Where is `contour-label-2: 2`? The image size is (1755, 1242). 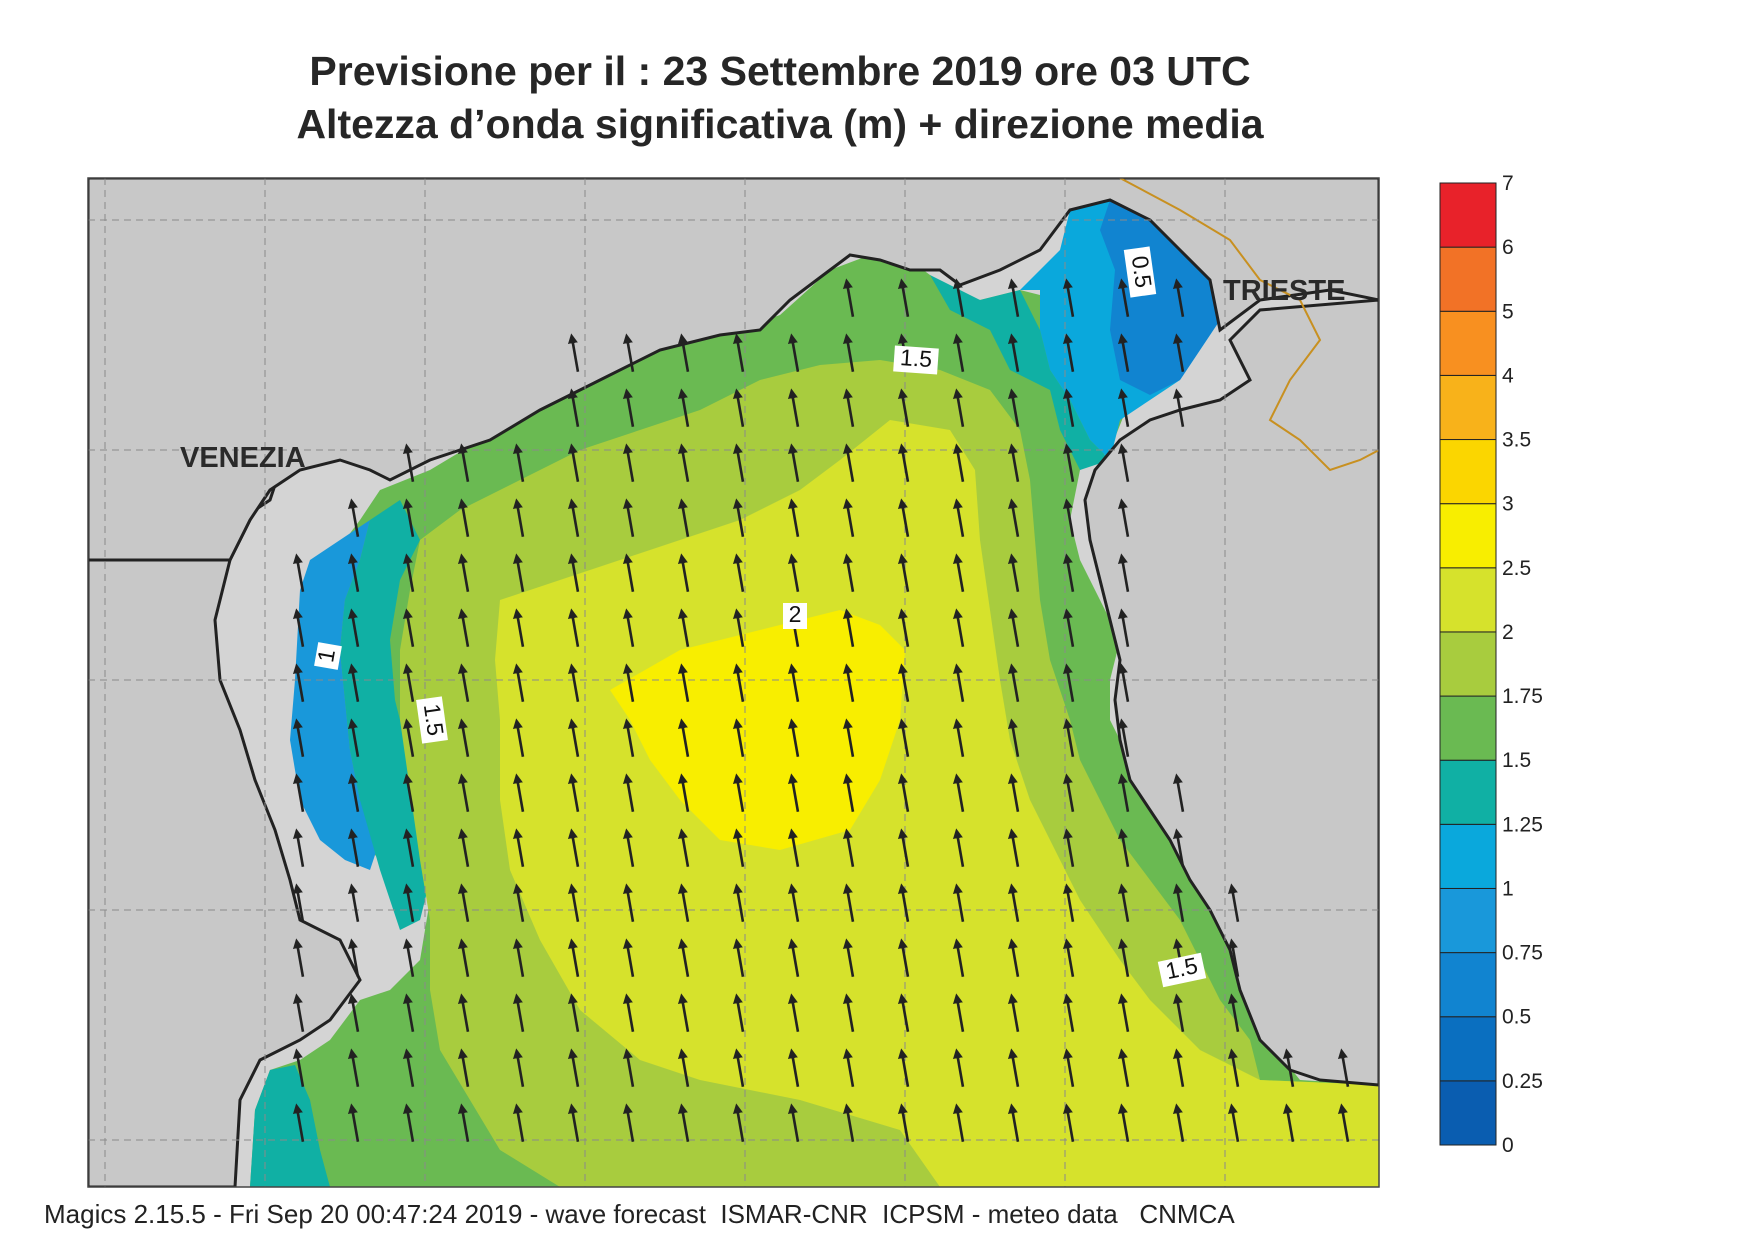 contour-label-2: 2 is located at coordinates (795, 615).